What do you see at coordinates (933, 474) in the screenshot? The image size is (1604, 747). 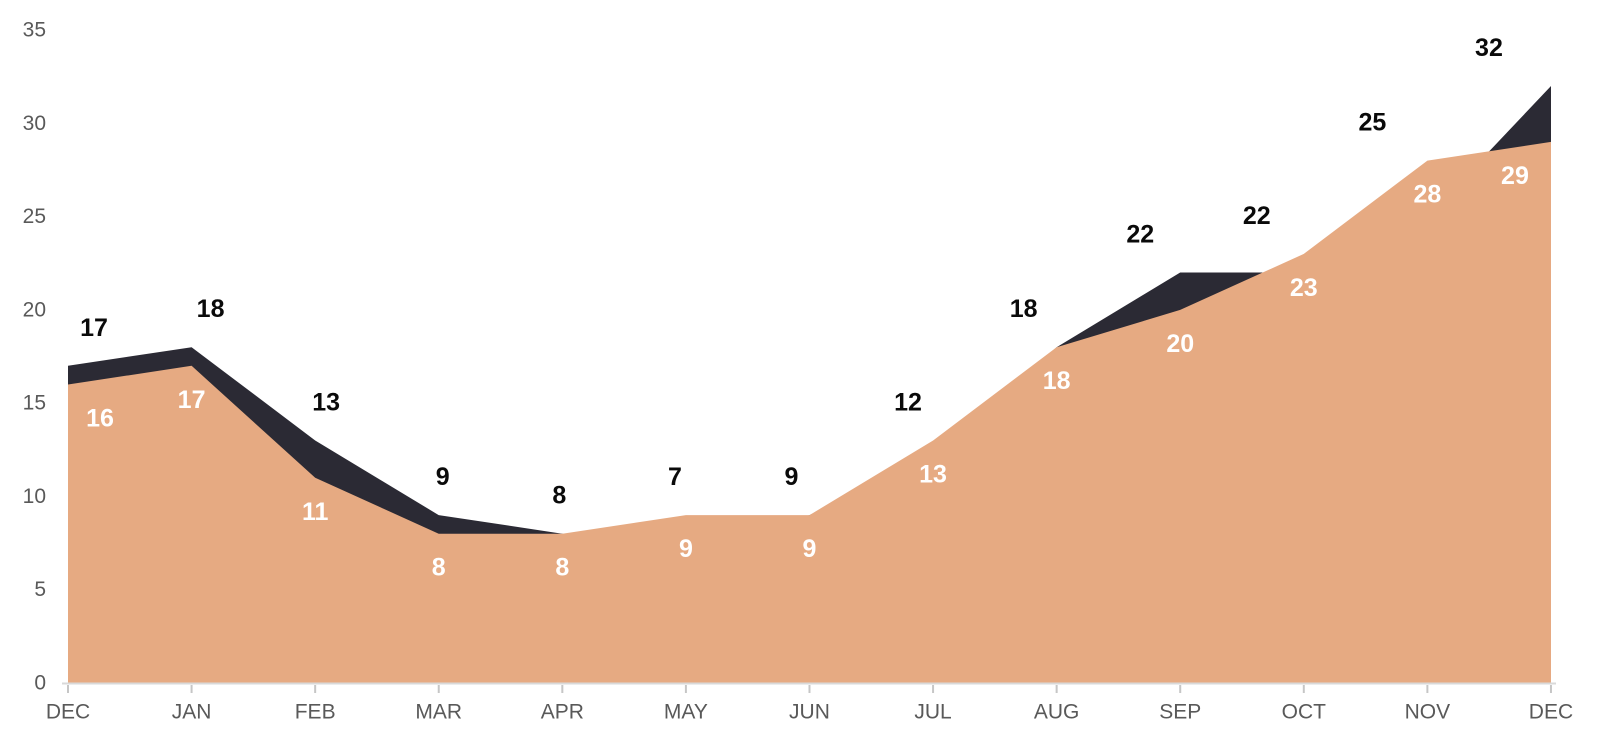 I see `data-label-salmon-jul-7: 13` at bounding box center [933, 474].